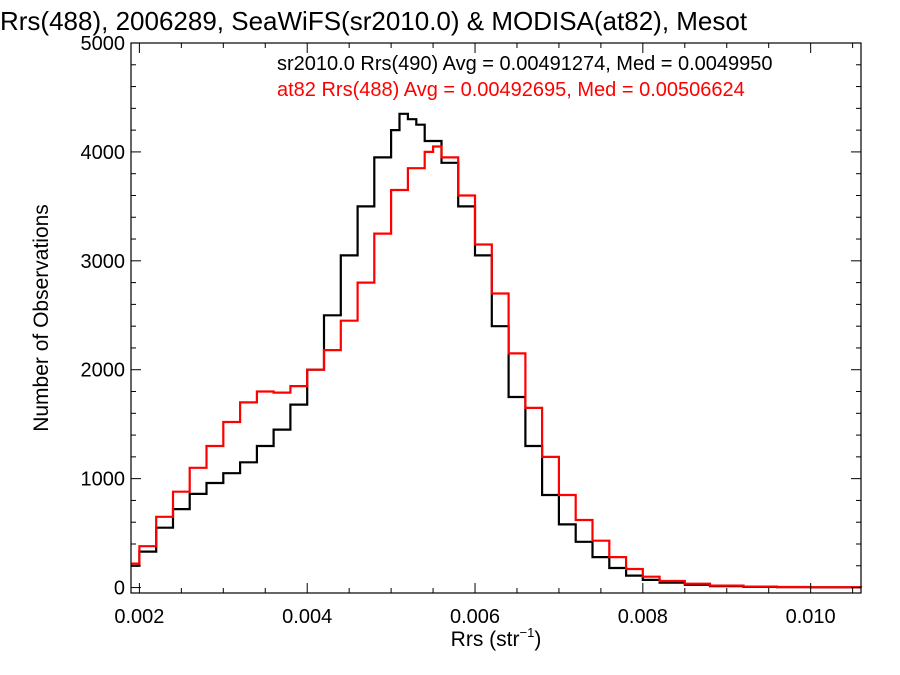 Image resolution: width=900 pixels, height=675 pixels. What do you see at coordinates (643, 617) in the screenshot?
I see `x-tick-label-3: 0.008` at bounding box center [643, 617].